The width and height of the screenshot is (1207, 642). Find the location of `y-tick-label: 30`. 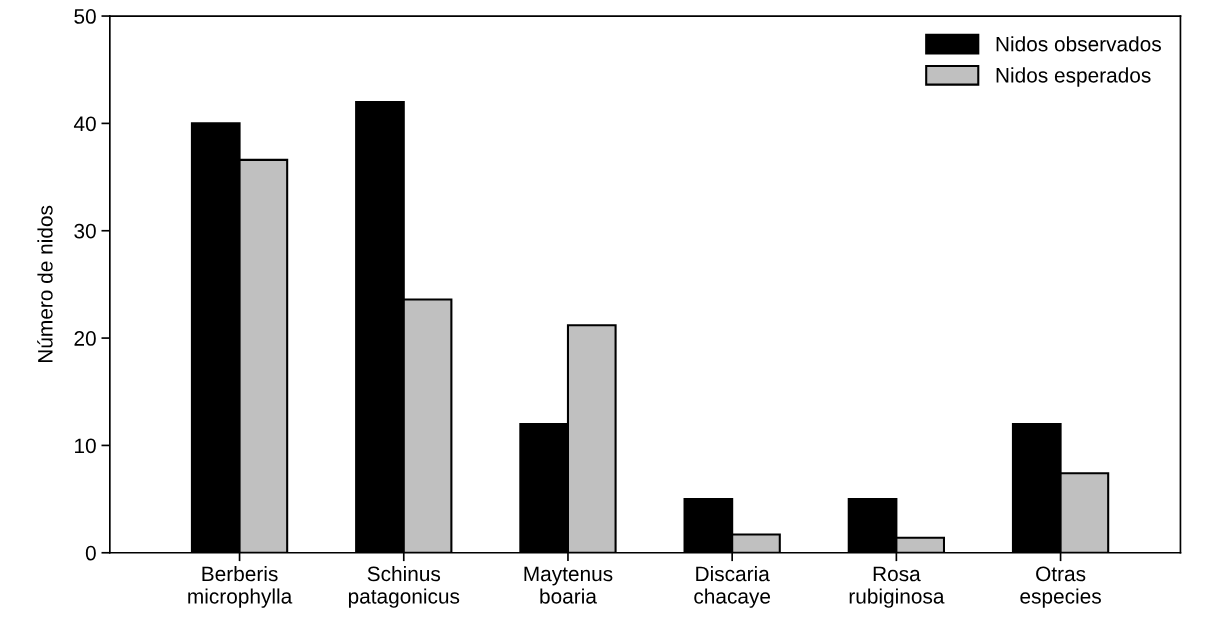

y-tick-label: 30 is located at coordinates (85, 231).